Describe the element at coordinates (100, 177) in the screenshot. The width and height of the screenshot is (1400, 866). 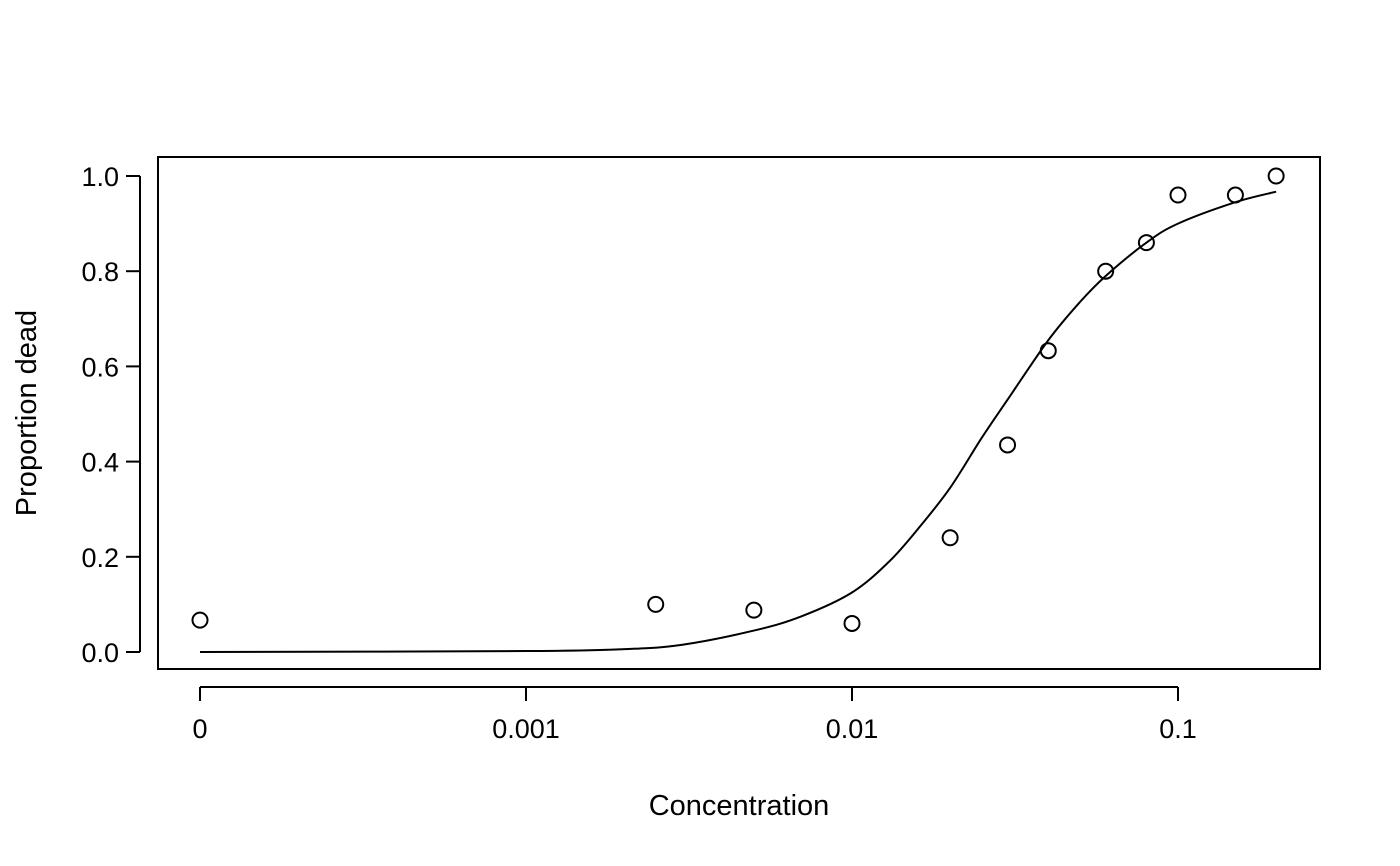
I see `y-tick-label: 1.0` at that location.